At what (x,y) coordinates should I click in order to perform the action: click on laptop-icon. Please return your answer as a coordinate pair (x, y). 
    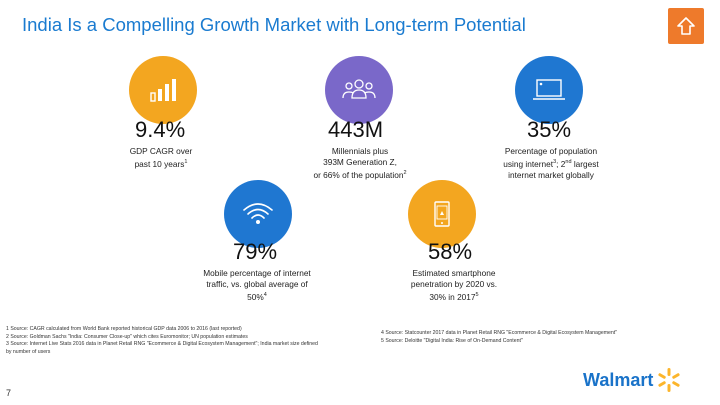
    Looking at the image, I should click on (549, 89).